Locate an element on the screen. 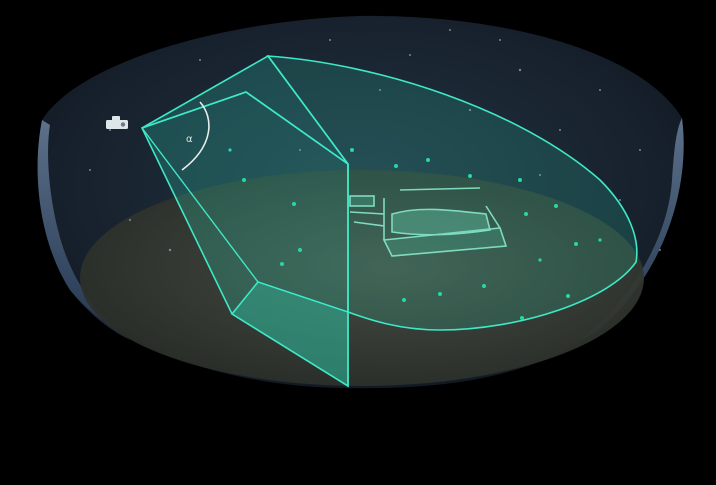 The height and width of the screenshot is (485, 716). camera-icon is located at coordinates (117, 122).